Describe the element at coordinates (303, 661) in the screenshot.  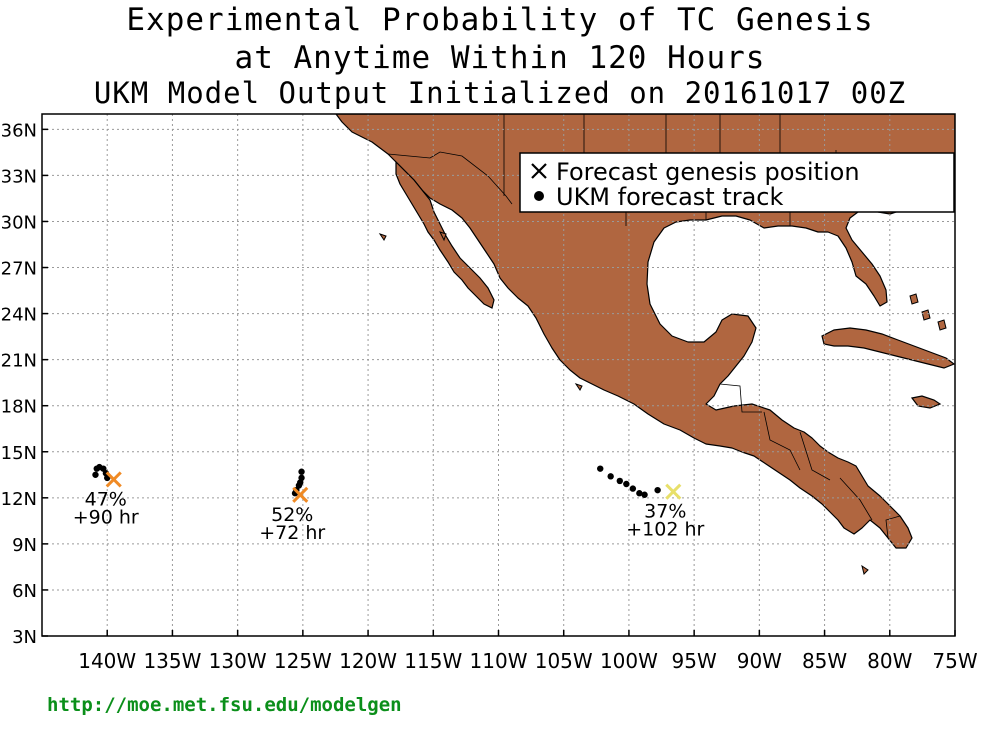
I see `x-tick-label: 125W` at that location.